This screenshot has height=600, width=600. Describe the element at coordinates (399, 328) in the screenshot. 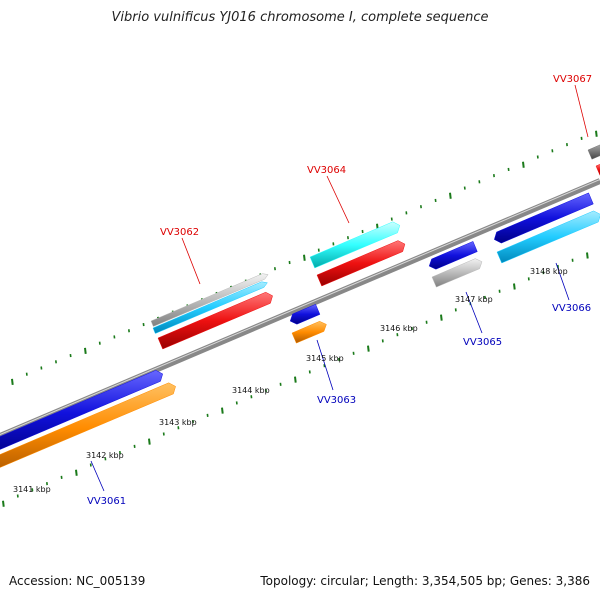

I see `tick-label-3146: 3146 kbp` at that location.